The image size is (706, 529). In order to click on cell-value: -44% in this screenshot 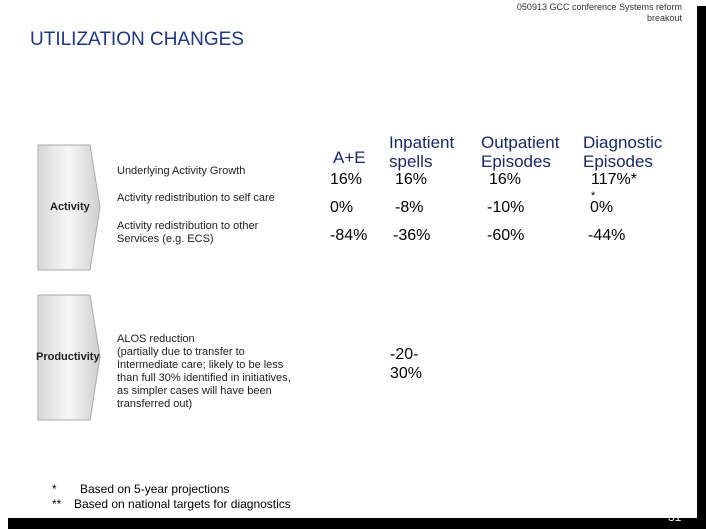, I will do `click(607, 235)`.